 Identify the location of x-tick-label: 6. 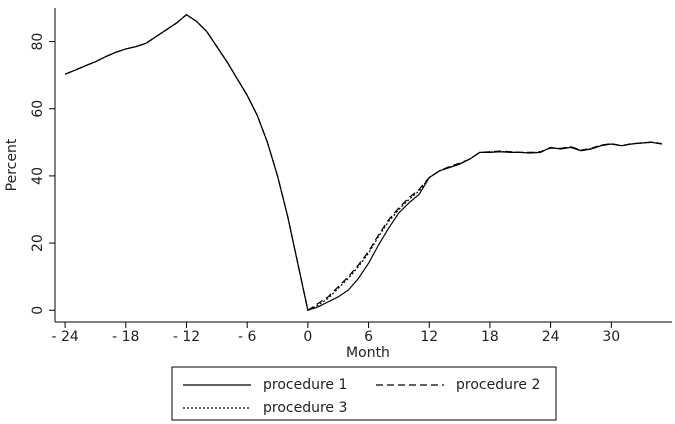
(368, 337).